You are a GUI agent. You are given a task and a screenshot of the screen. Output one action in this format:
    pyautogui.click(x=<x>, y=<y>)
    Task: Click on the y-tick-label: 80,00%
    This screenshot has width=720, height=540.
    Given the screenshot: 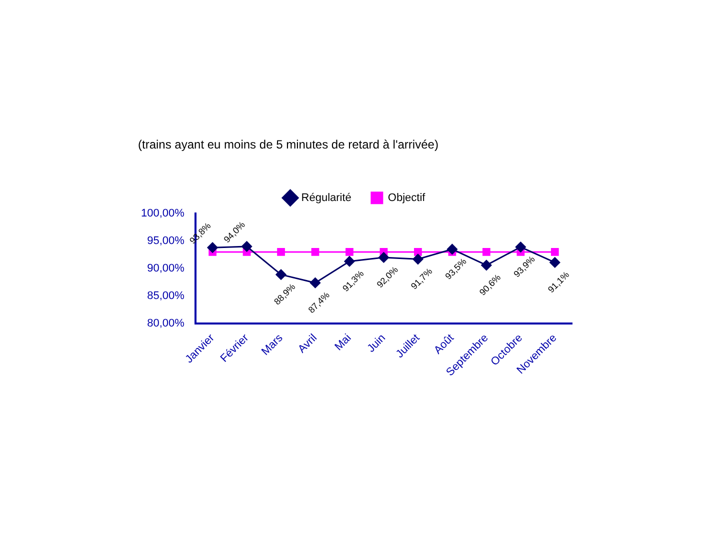 What is the action you would take?
    pyautogui.click(x=166, y=324)
    